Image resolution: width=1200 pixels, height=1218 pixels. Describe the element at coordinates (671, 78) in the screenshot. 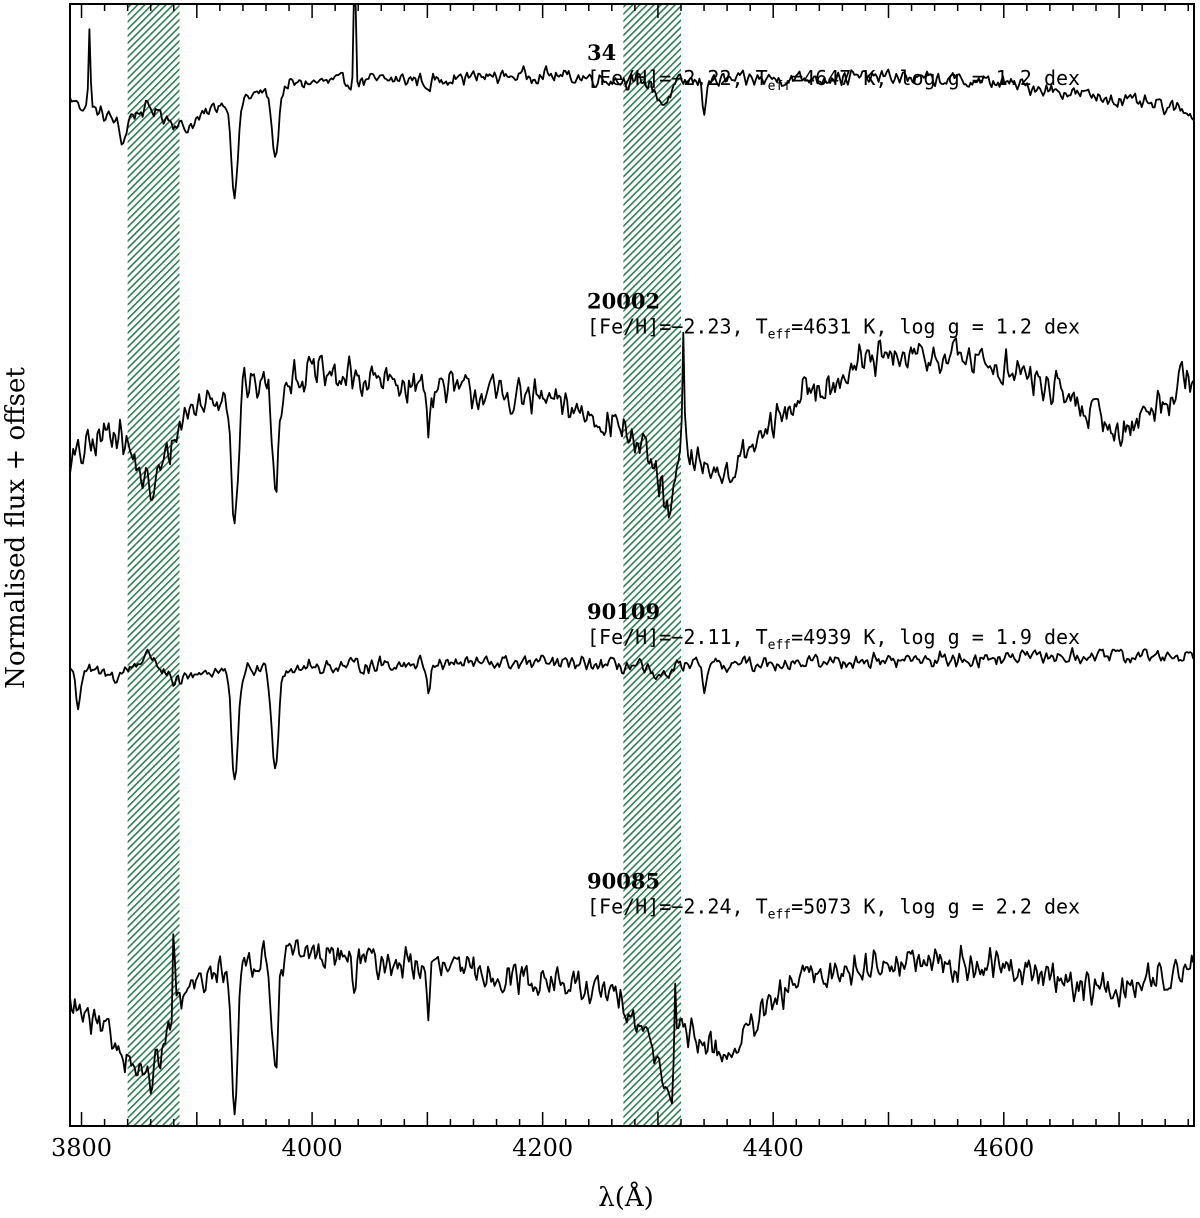

I see `param-feh: [Fe/H]=−2.22,` at that location.